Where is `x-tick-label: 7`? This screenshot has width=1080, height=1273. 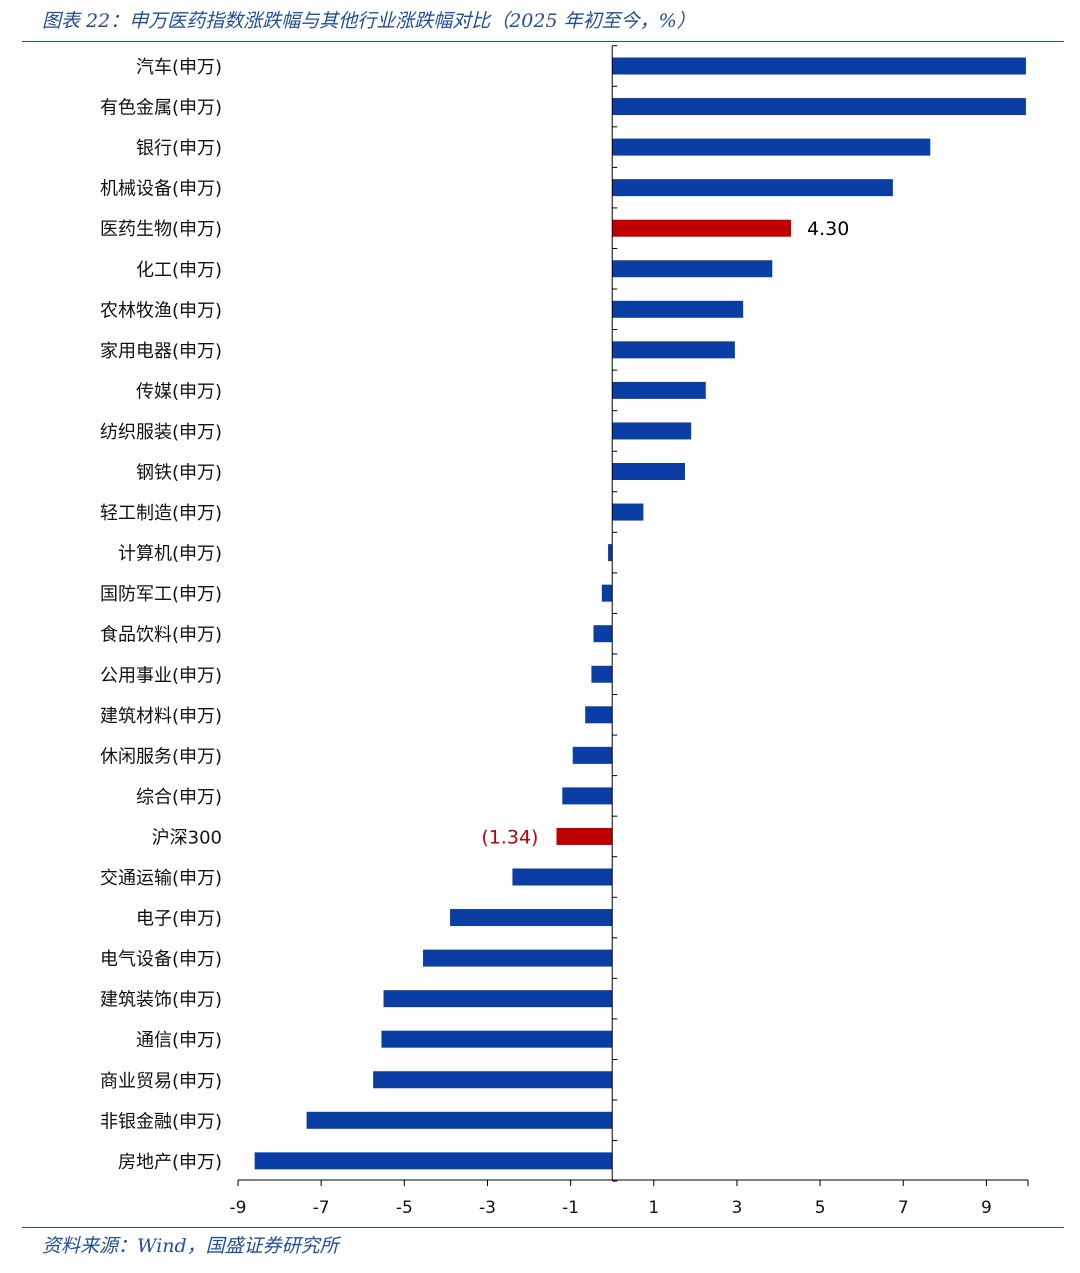 x-tick-label: 7 is located at coordinates (903, 1208).